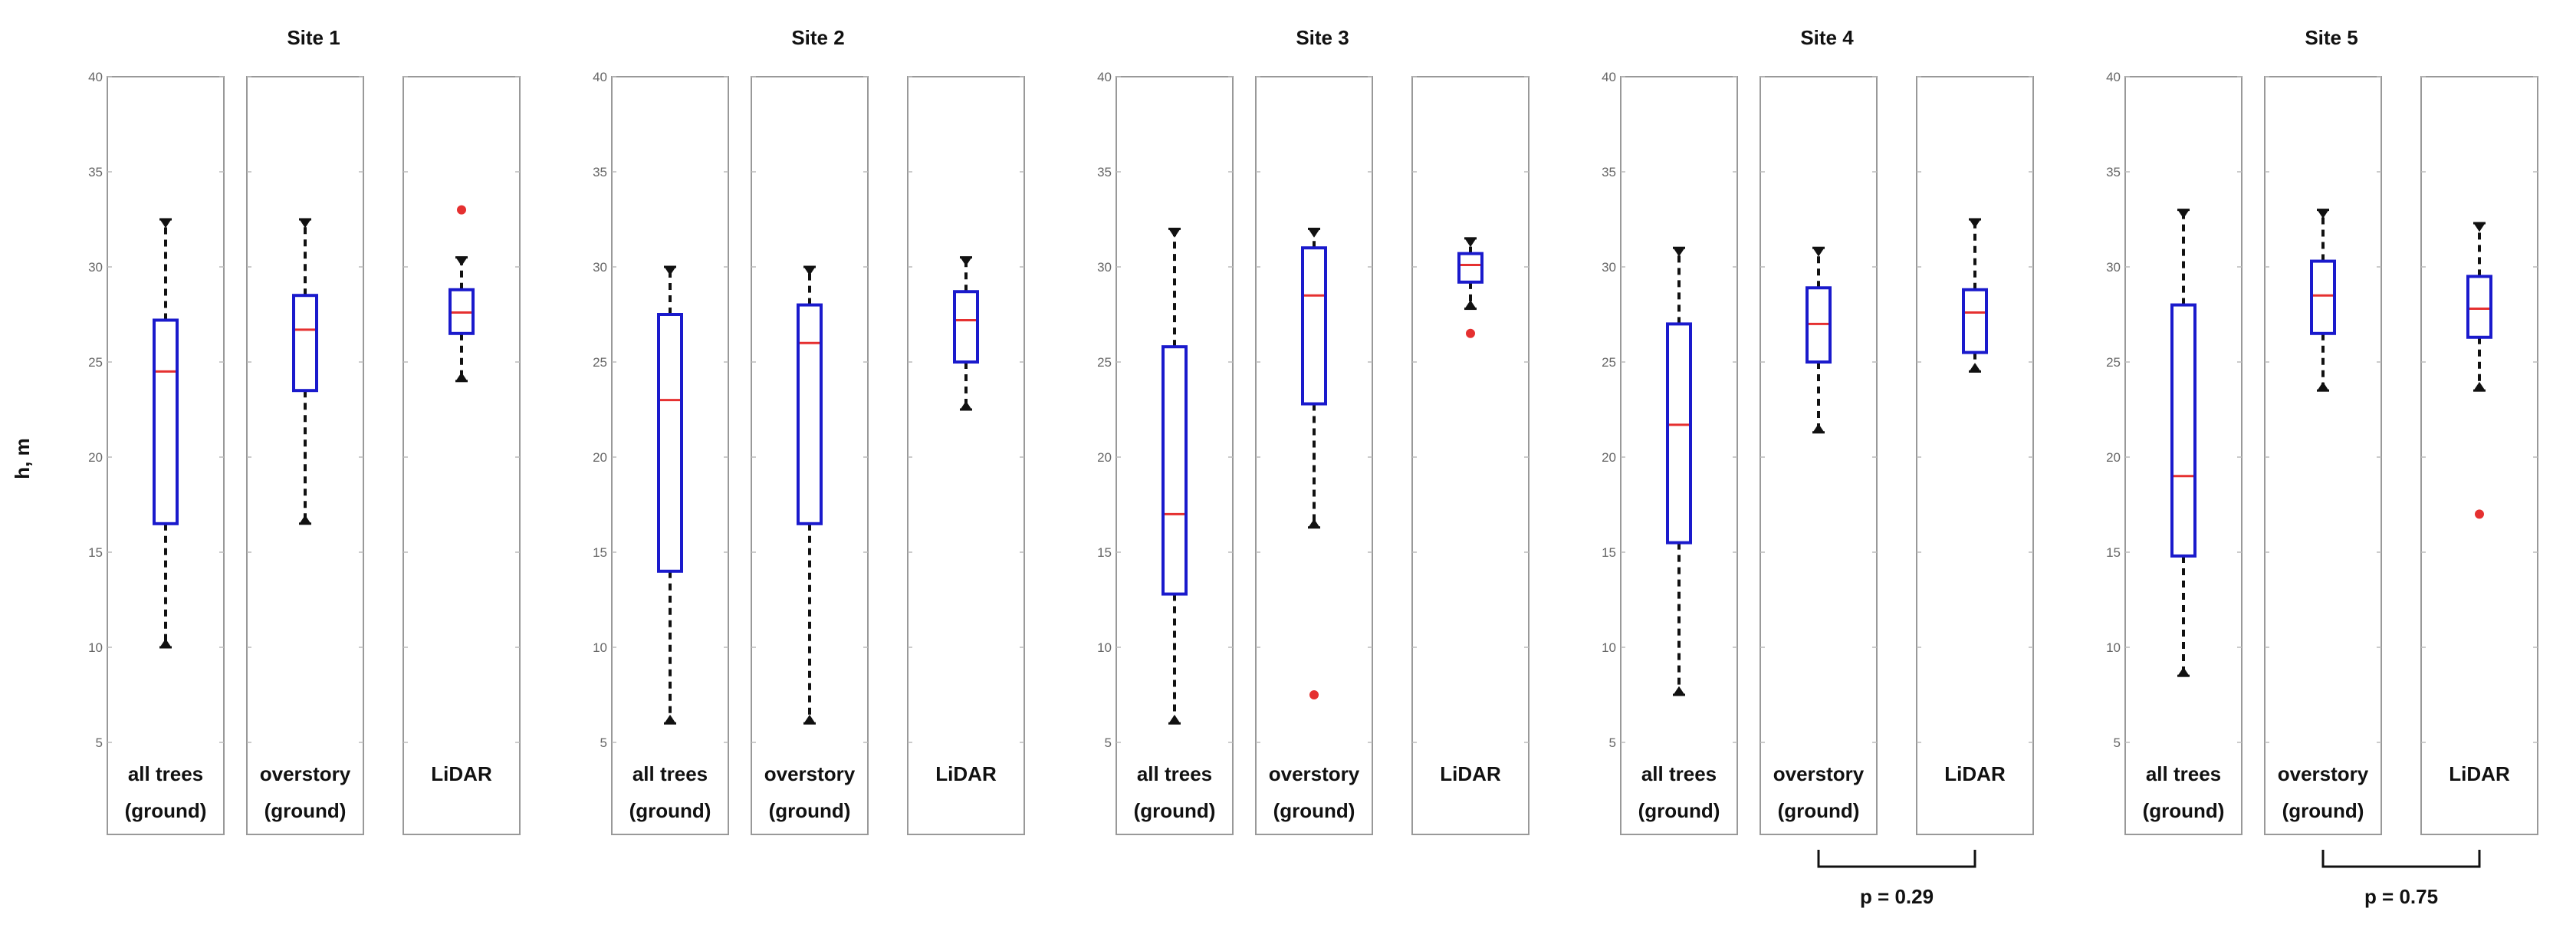 The image size is (2576, 928). What do you see at coordinates (313, 38) in the screenshot?
I see `site-title: Site 1` at bounding box center [313, 38].